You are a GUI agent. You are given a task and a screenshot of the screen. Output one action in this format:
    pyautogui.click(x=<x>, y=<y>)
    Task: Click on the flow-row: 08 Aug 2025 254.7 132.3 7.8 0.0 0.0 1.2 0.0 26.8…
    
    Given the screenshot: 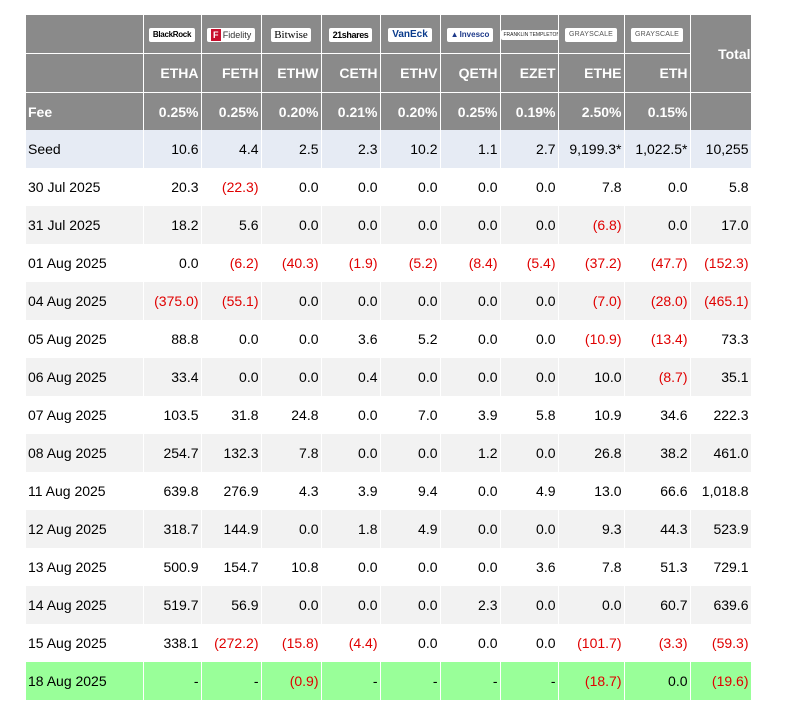 What is the action you would take?
    pyautogui.click(x=389, y=453)
    